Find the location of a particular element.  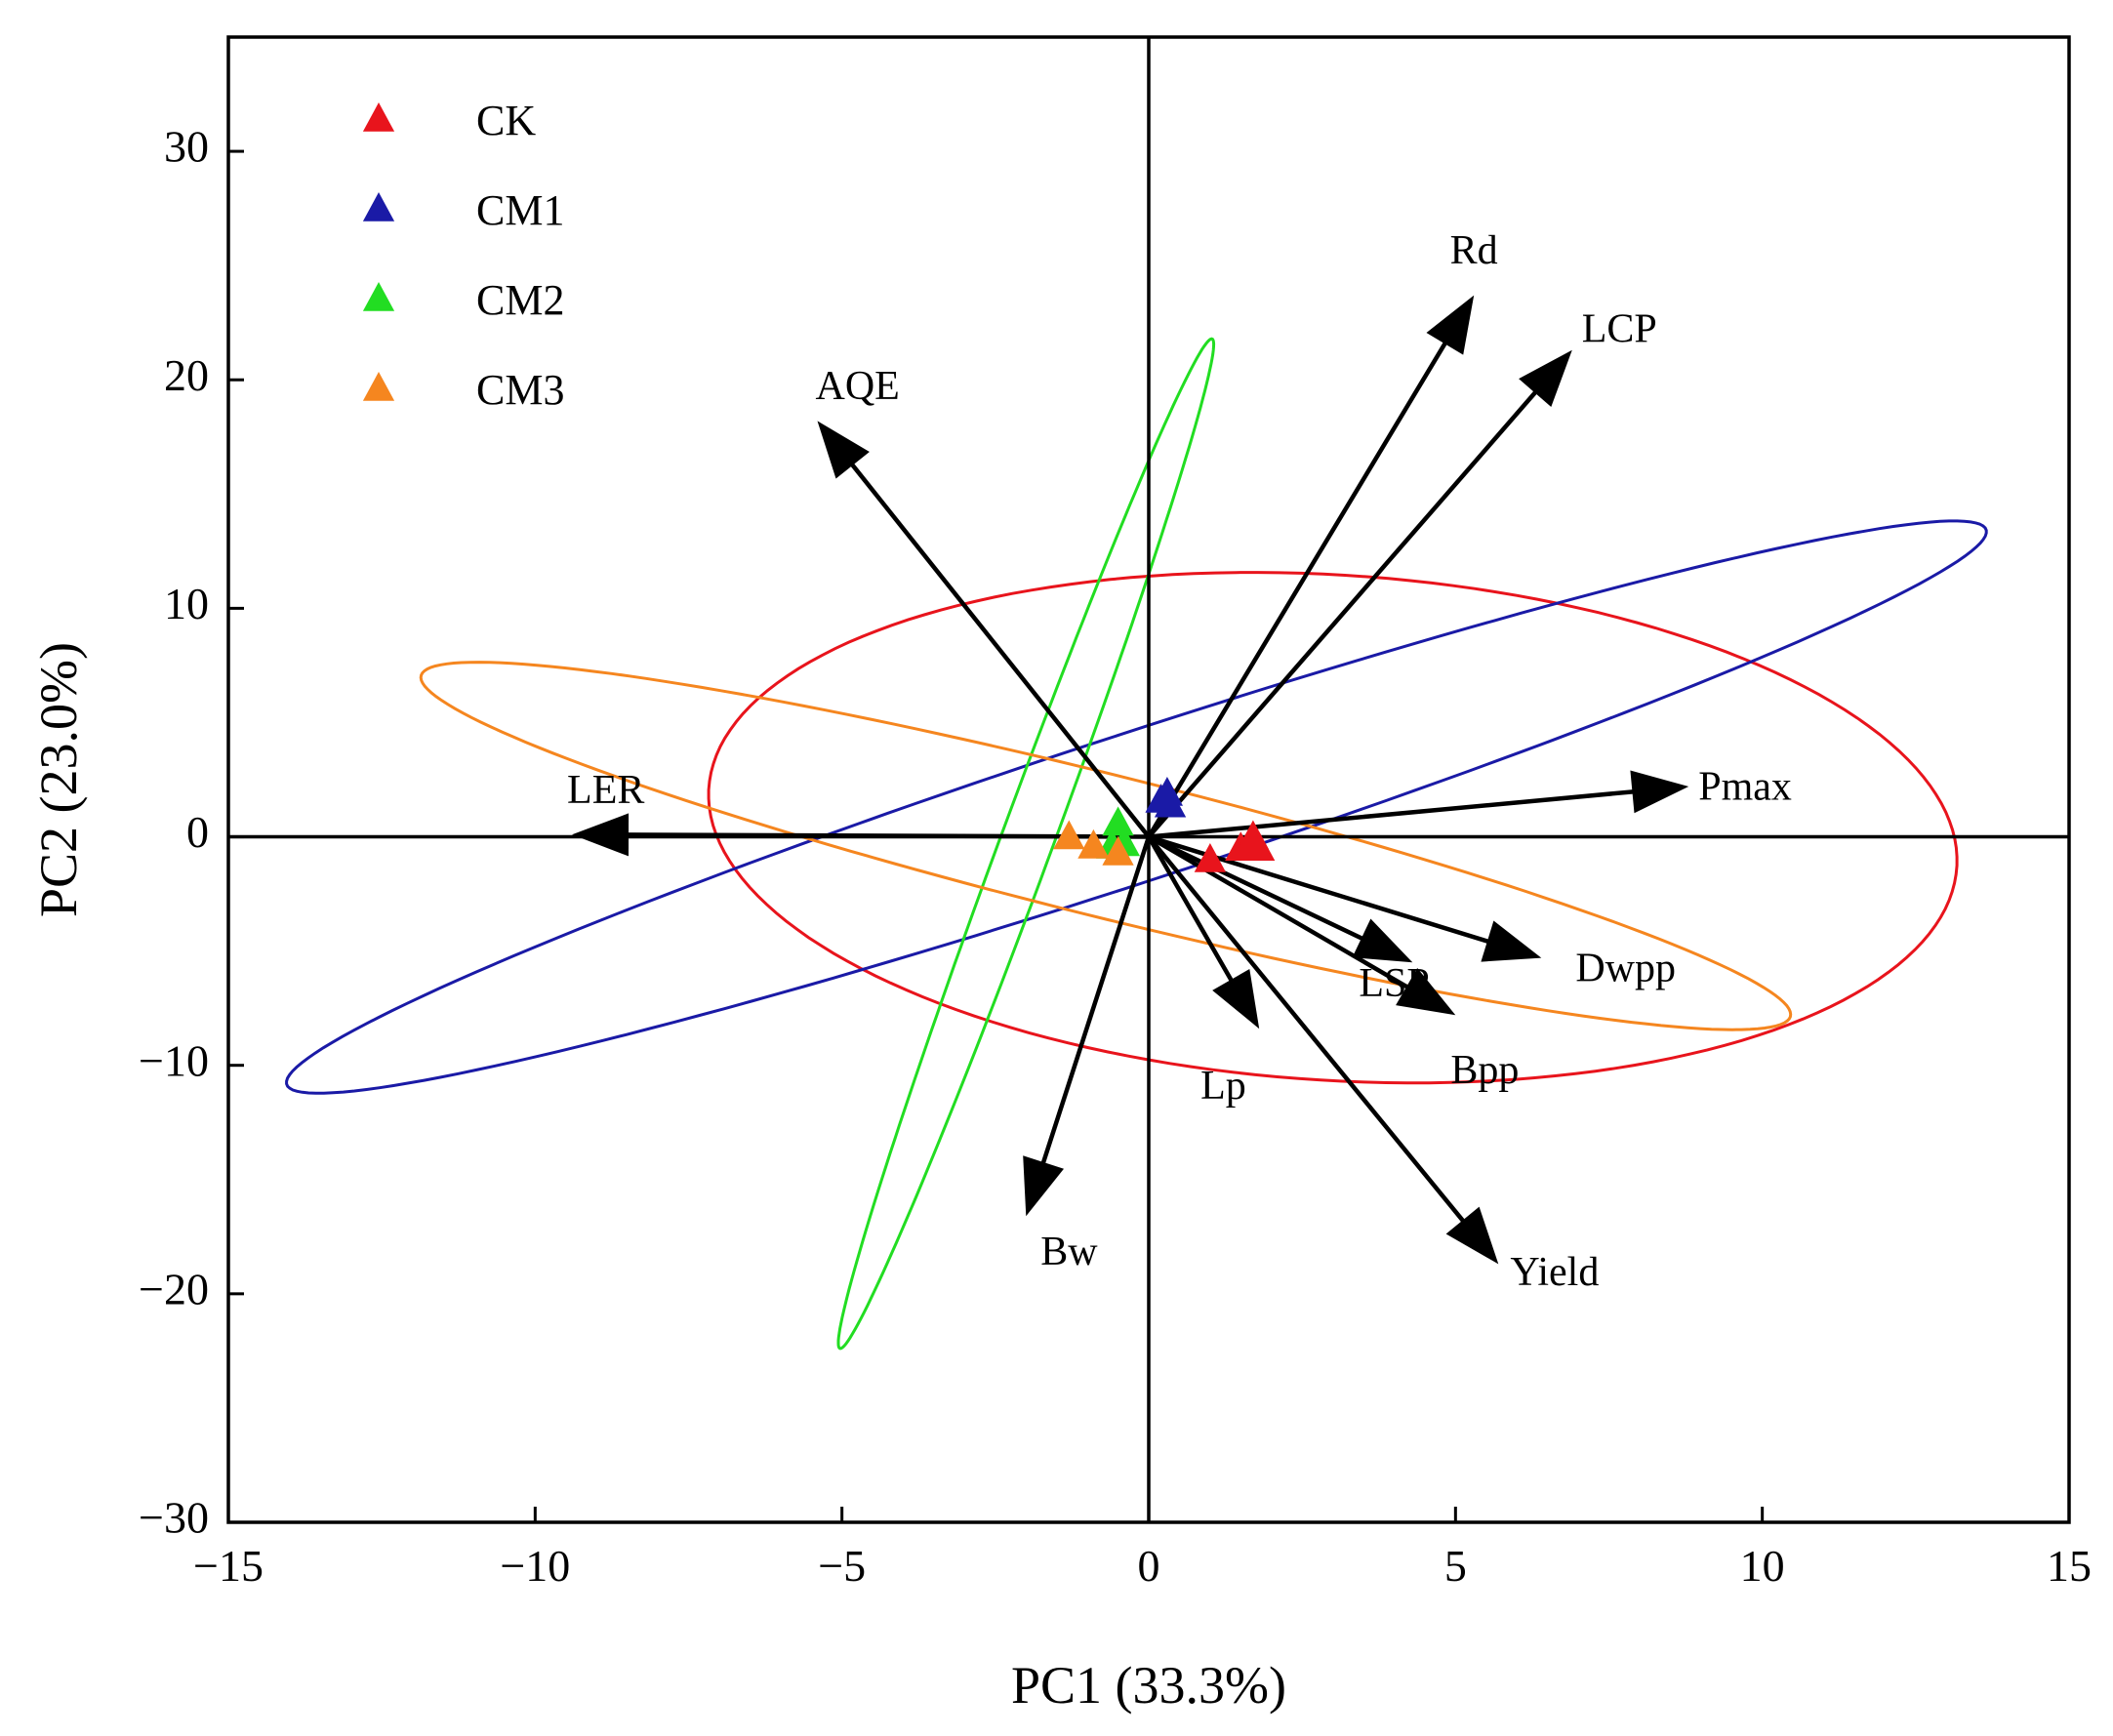

loading-arrow-lsp is located at coordinates (1280, 898).